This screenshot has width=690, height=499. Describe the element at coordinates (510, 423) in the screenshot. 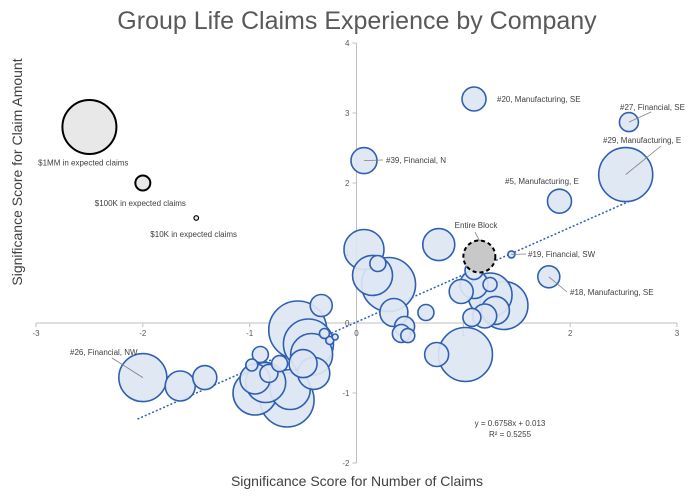

I see `trend-equation: y = 0.6758x + 0.013` at that location.